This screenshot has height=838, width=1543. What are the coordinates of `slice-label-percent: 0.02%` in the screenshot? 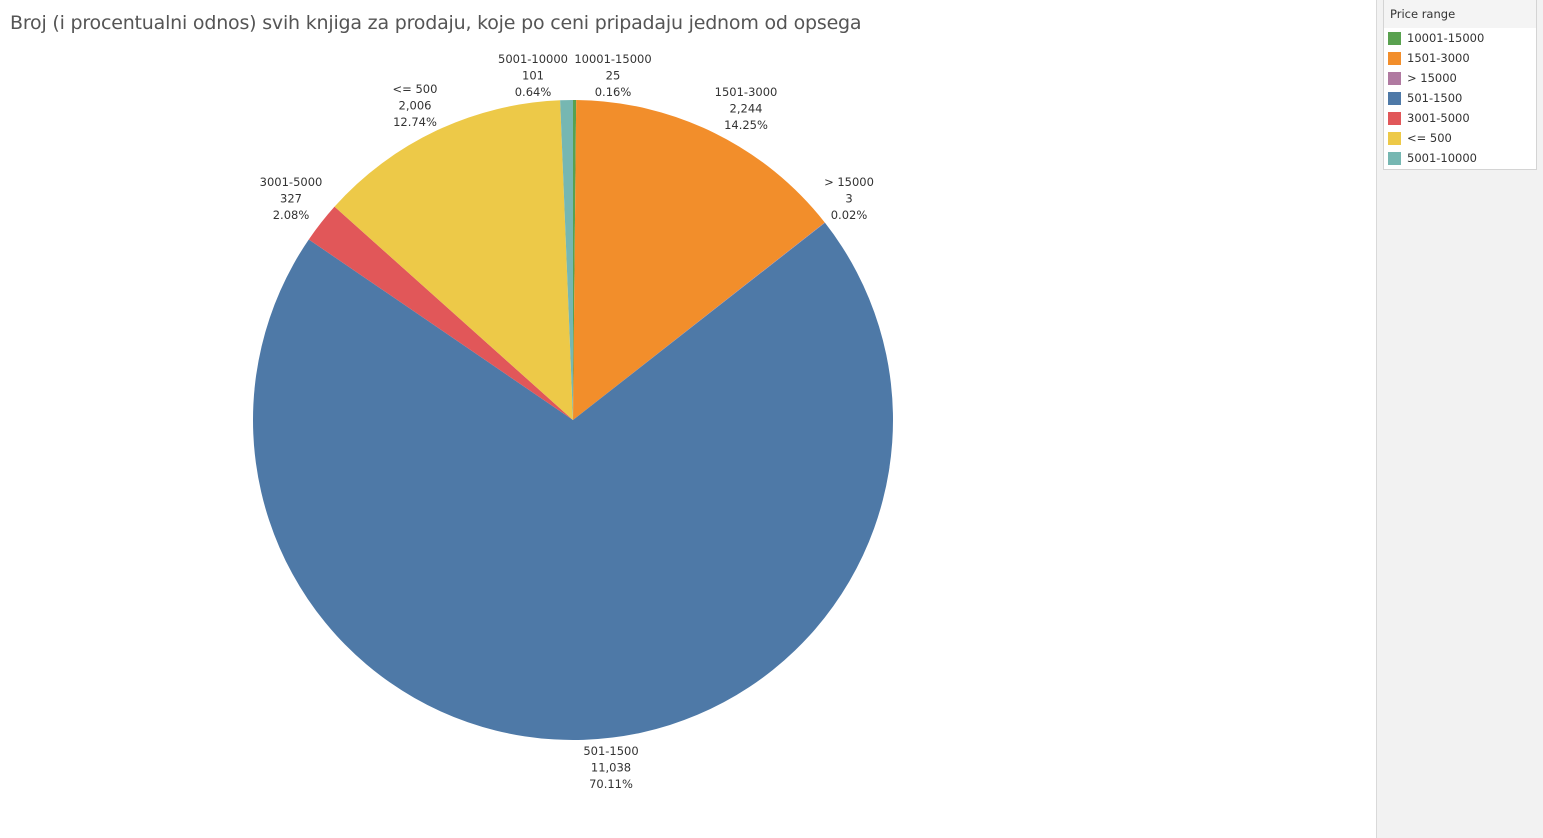 It's located at (849, 215).